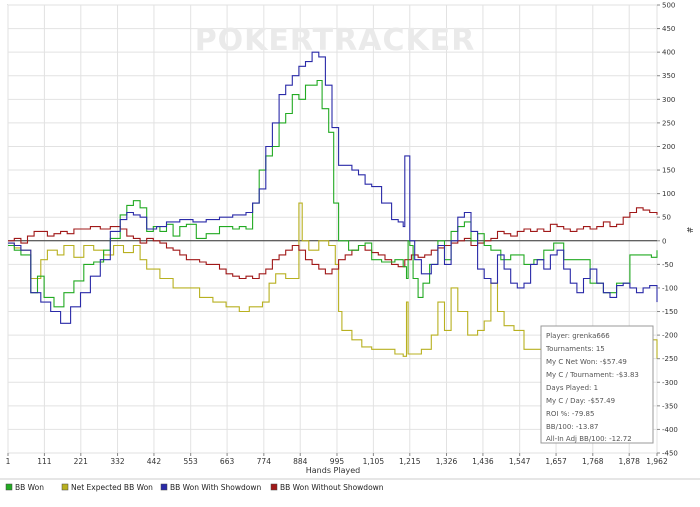 This screenshot has height=507, width=700. Describe the element at coordinates (81, 461) in the screenshot. I see `x-tick-label: 221` at that location.